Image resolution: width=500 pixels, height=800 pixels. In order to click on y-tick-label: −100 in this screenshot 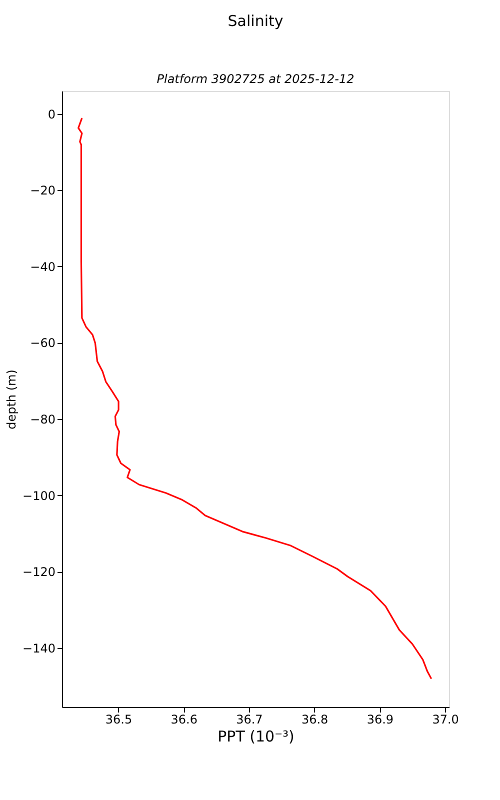, I will do `click(39, 495)`.